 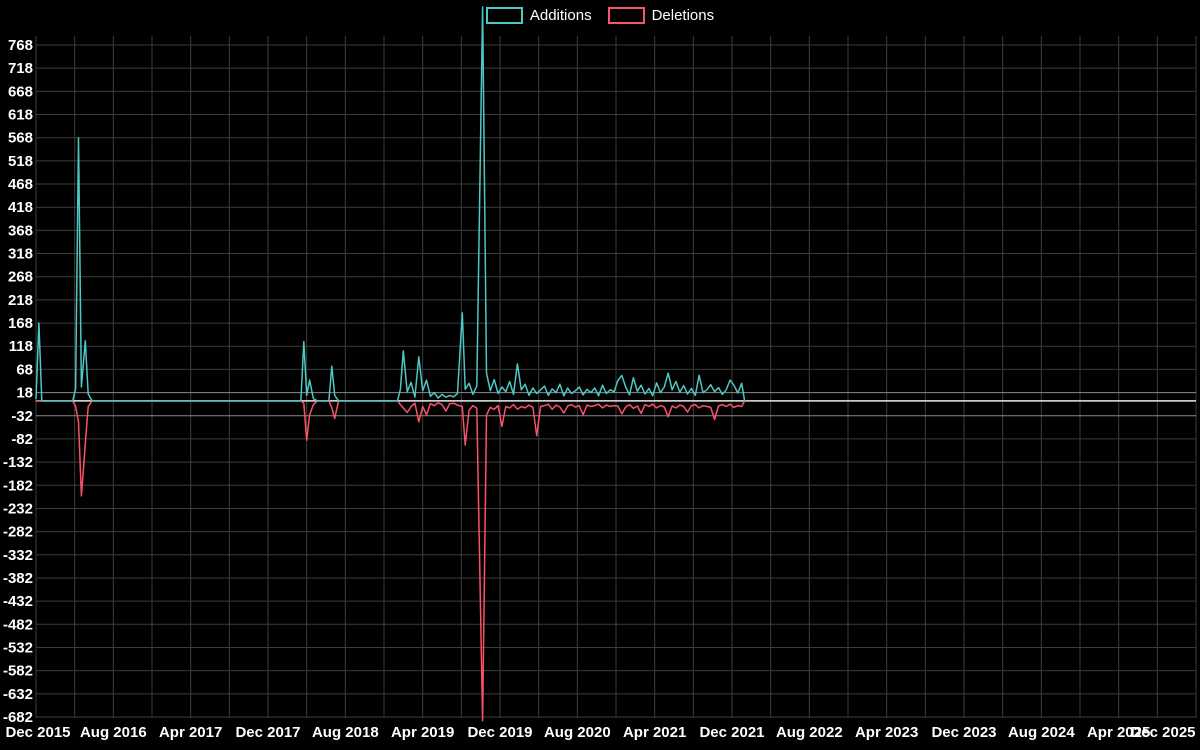 What do you see at coordinates (18, 647) in the screenshot?
I see `svg-text: -532` at bounding box center [18, 647].